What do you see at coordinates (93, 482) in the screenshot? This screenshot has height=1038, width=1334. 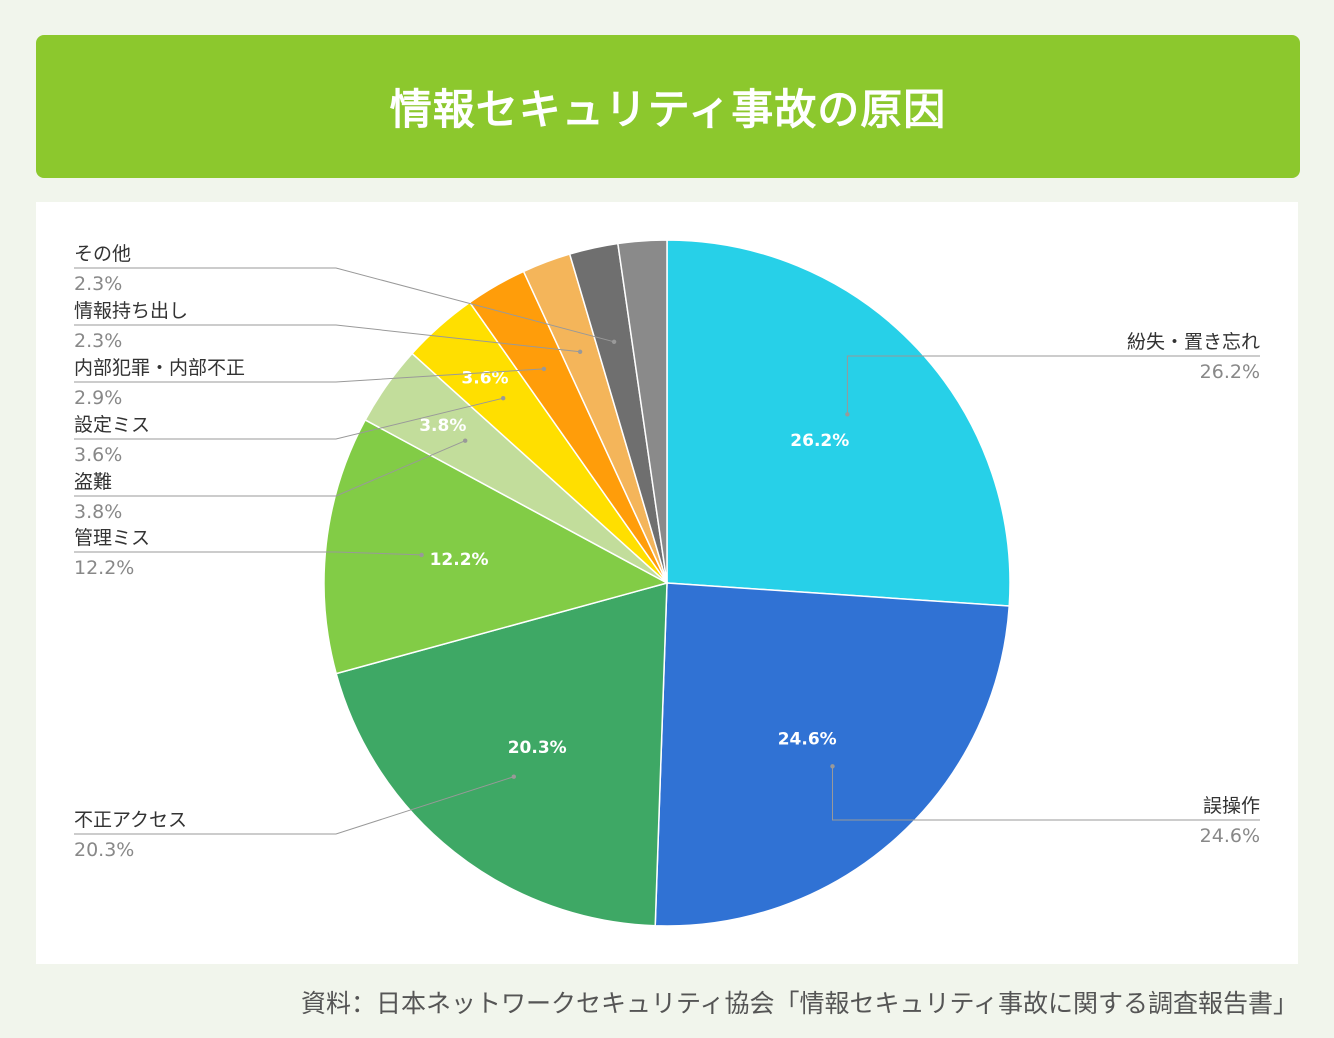 I see `legend-label: 盗難` at bounding box center [93, 482].